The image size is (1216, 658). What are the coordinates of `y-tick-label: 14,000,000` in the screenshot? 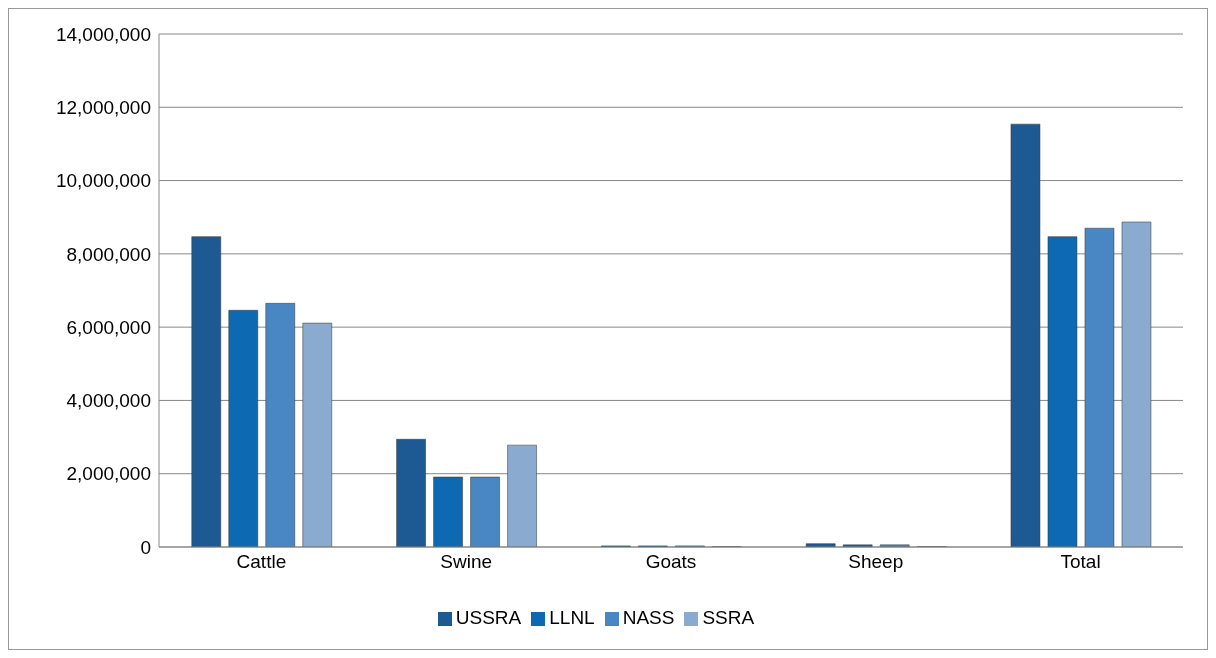 It's located at (103, 34).